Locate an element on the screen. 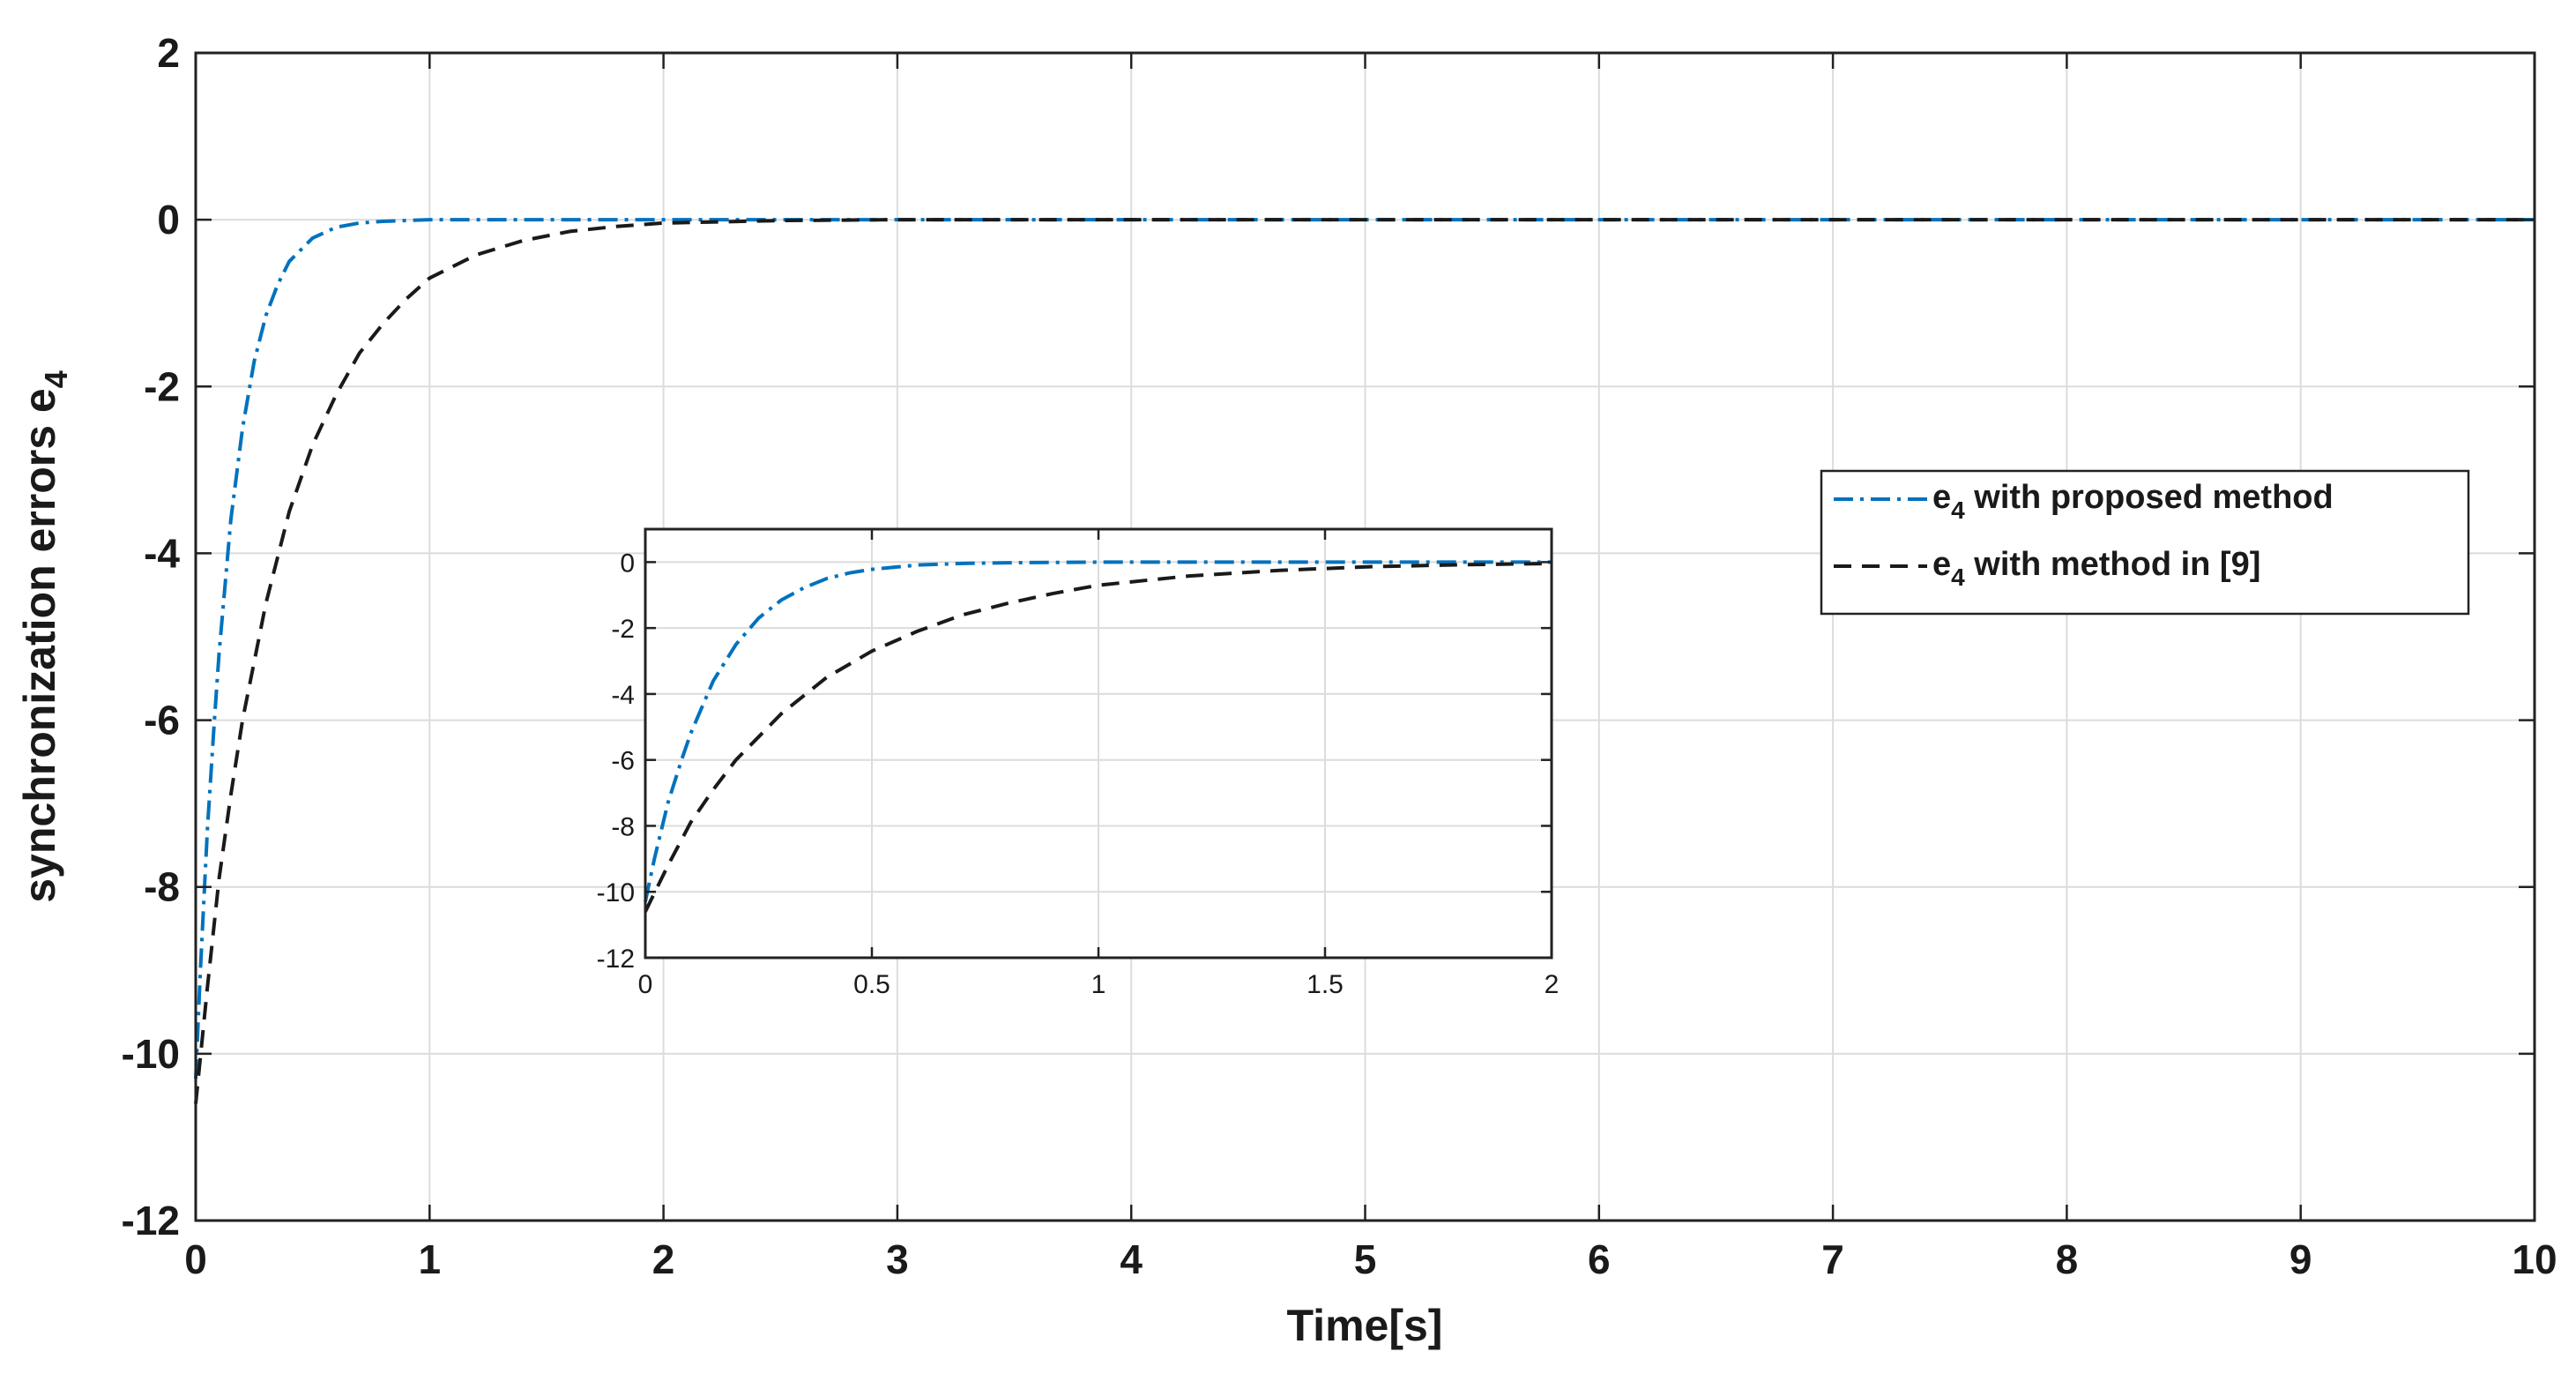 The width and height of the screenshot is (2576, 1374). main-x-tick-label: 5 is located at coordinates (1365, 1259).